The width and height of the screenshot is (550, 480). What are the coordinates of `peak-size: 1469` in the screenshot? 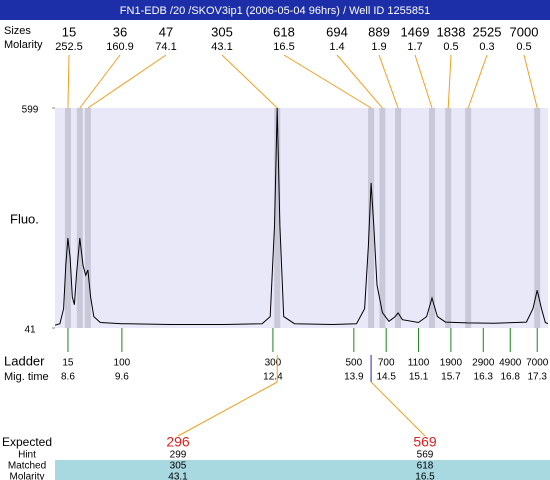 It's located at (415, 31).